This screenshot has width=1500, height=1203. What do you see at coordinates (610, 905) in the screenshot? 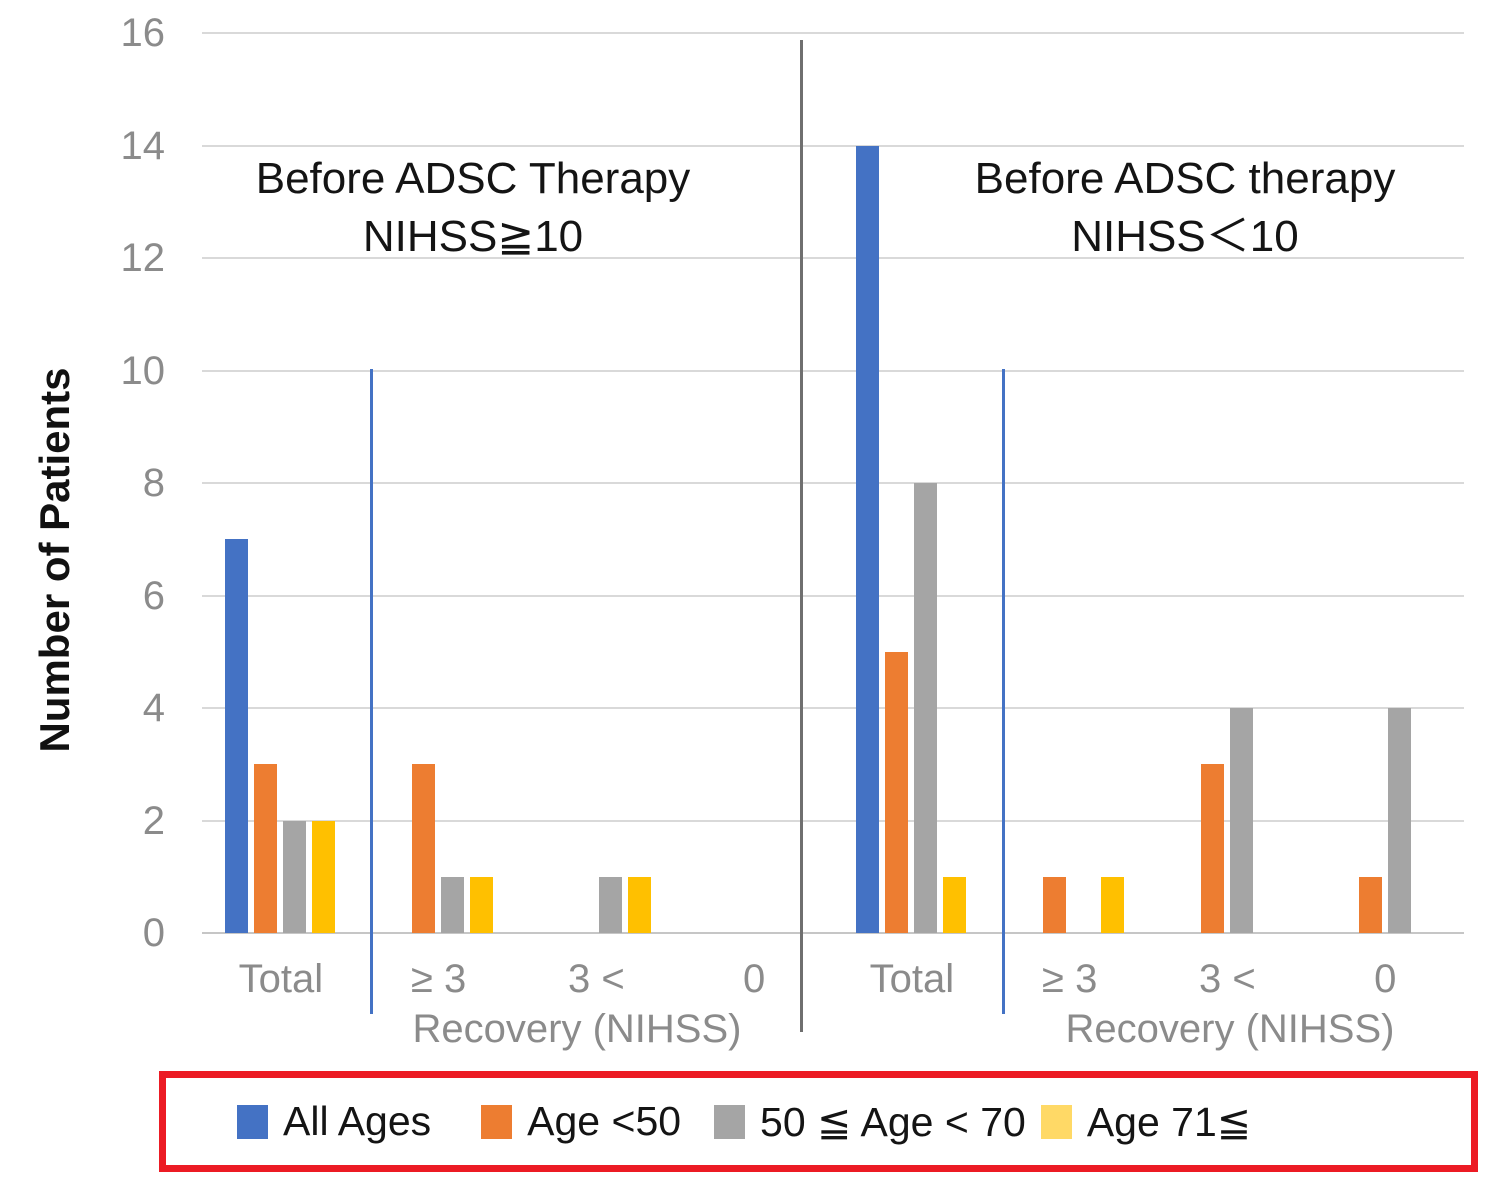
I see `bar-series2-cat2` at bounding box center [610, 905].